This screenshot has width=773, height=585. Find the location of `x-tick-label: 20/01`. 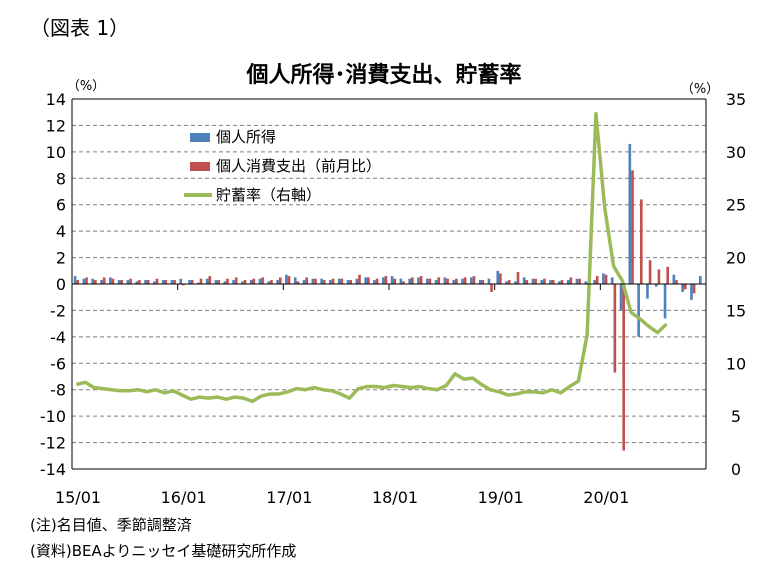

x-tick-label: 20/01 is located at coordinates (606, 497).